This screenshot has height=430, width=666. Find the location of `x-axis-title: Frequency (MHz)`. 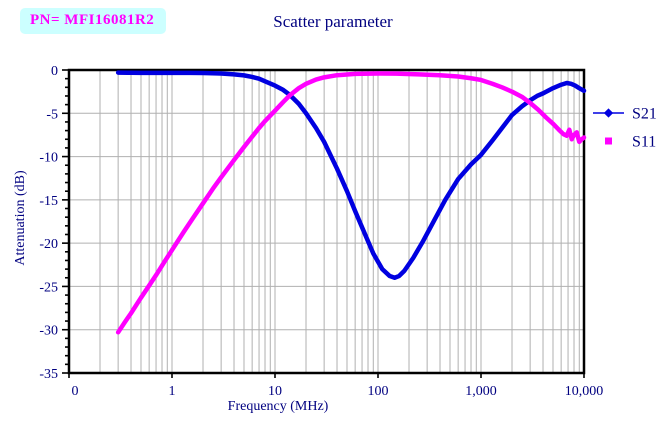

x-axis-title: Frequency (MHz) is located at coordinates (278, 406).